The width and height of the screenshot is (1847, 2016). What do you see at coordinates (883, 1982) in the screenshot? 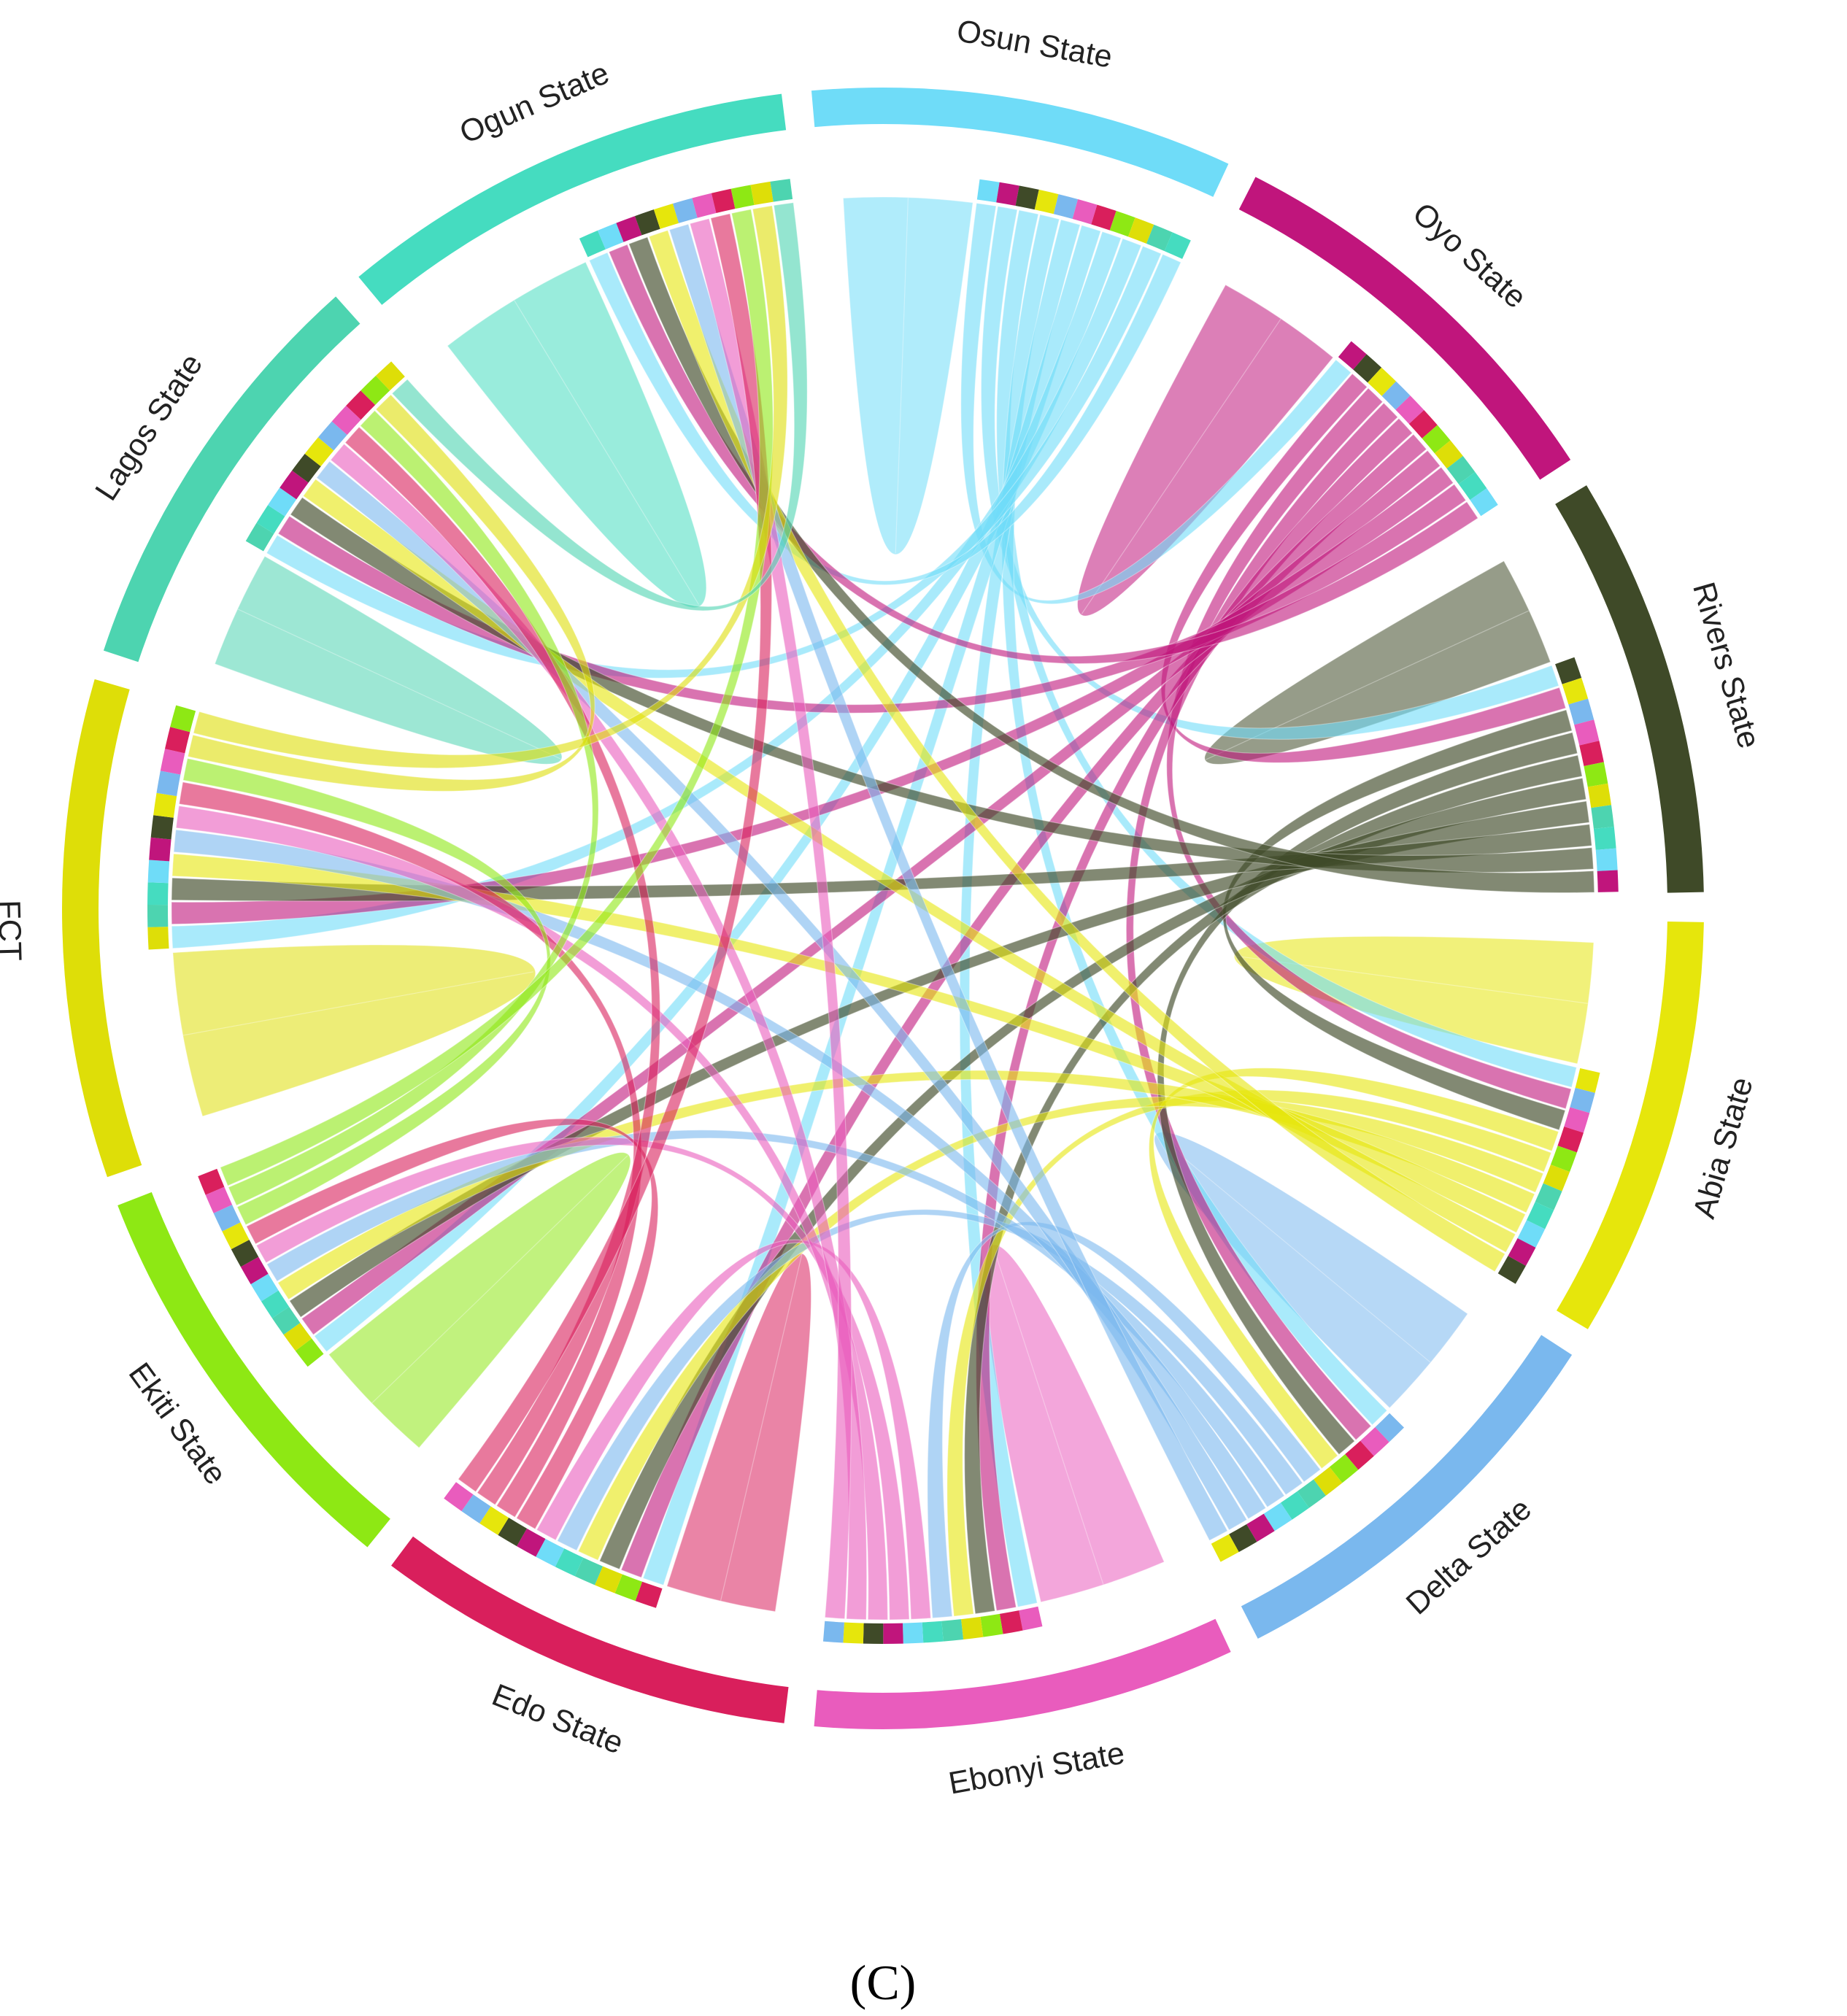
I see `panel-label: (C)` at bounding box center [883, 1982].